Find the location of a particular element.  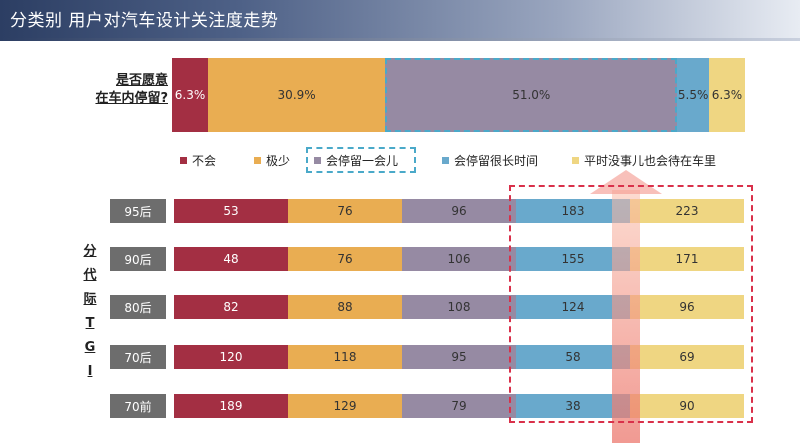

legend-label: 不会 is located at coordinates (204, 160).